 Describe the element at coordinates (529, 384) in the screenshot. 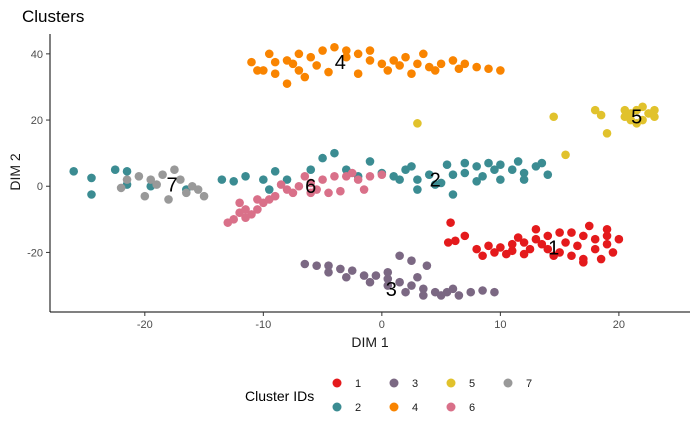

I see `legend-label-7: 7` at that location.